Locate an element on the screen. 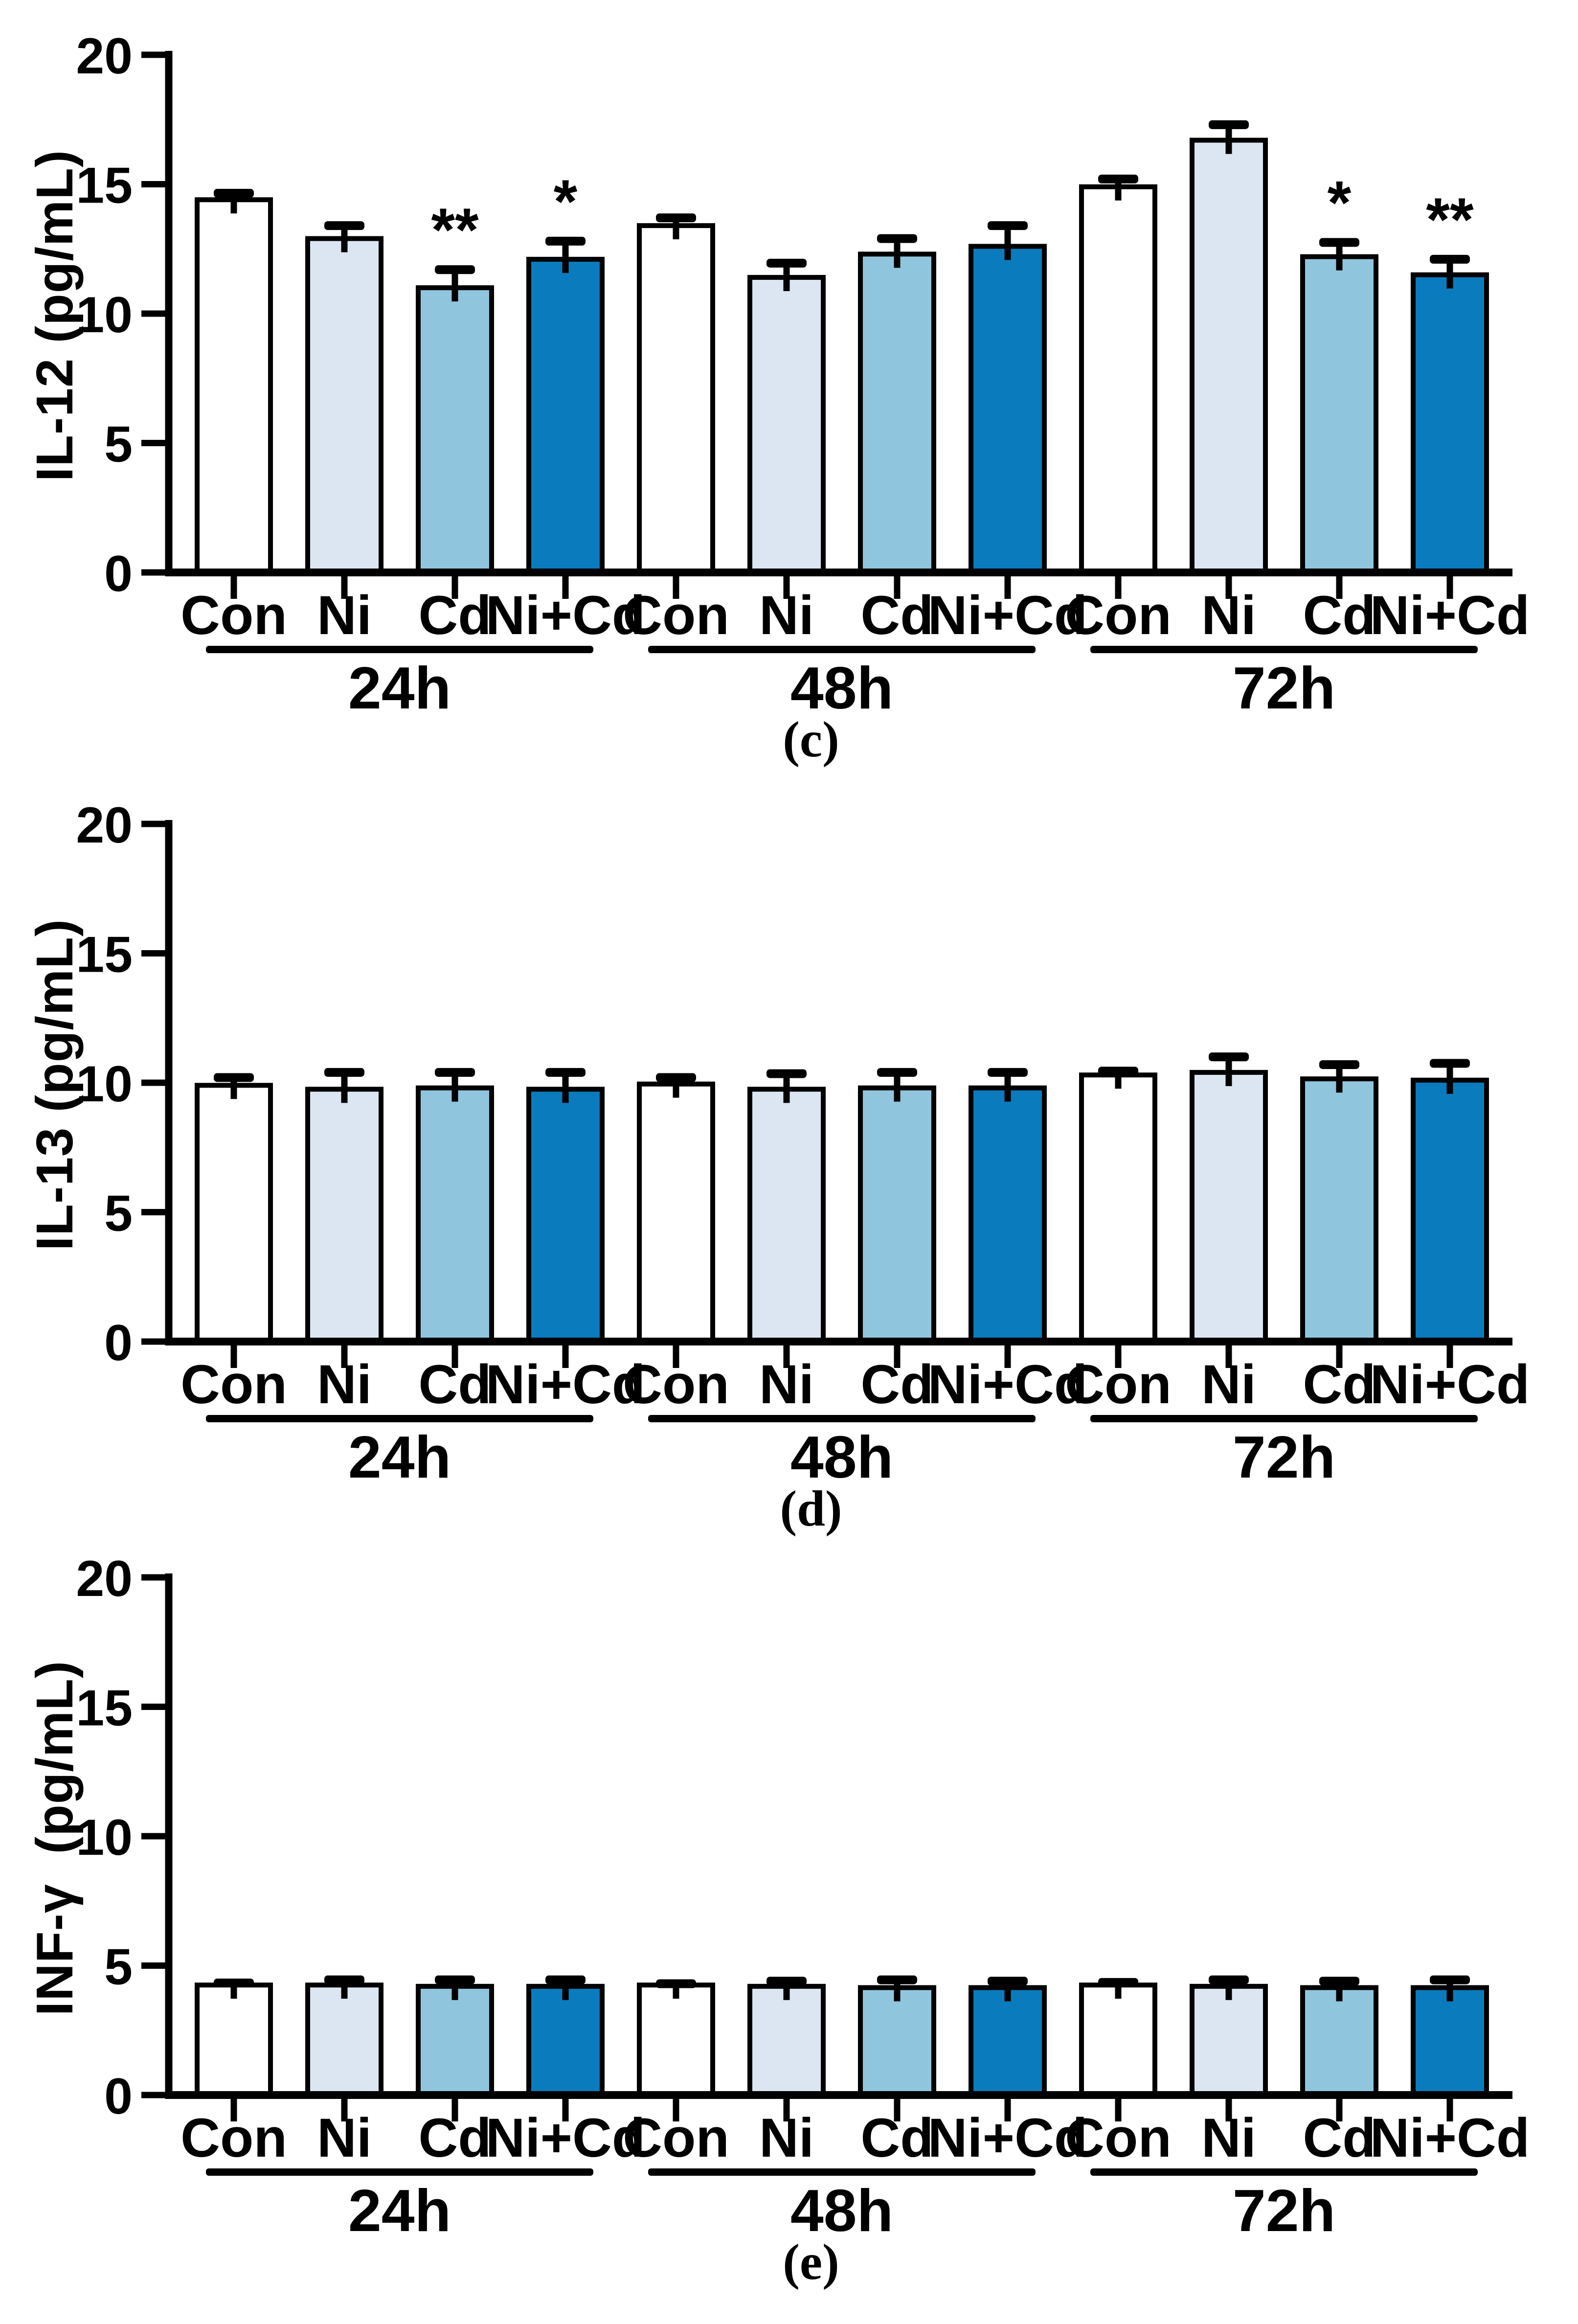  panel-caption-c: (c) is located at coordinates (811, 740).